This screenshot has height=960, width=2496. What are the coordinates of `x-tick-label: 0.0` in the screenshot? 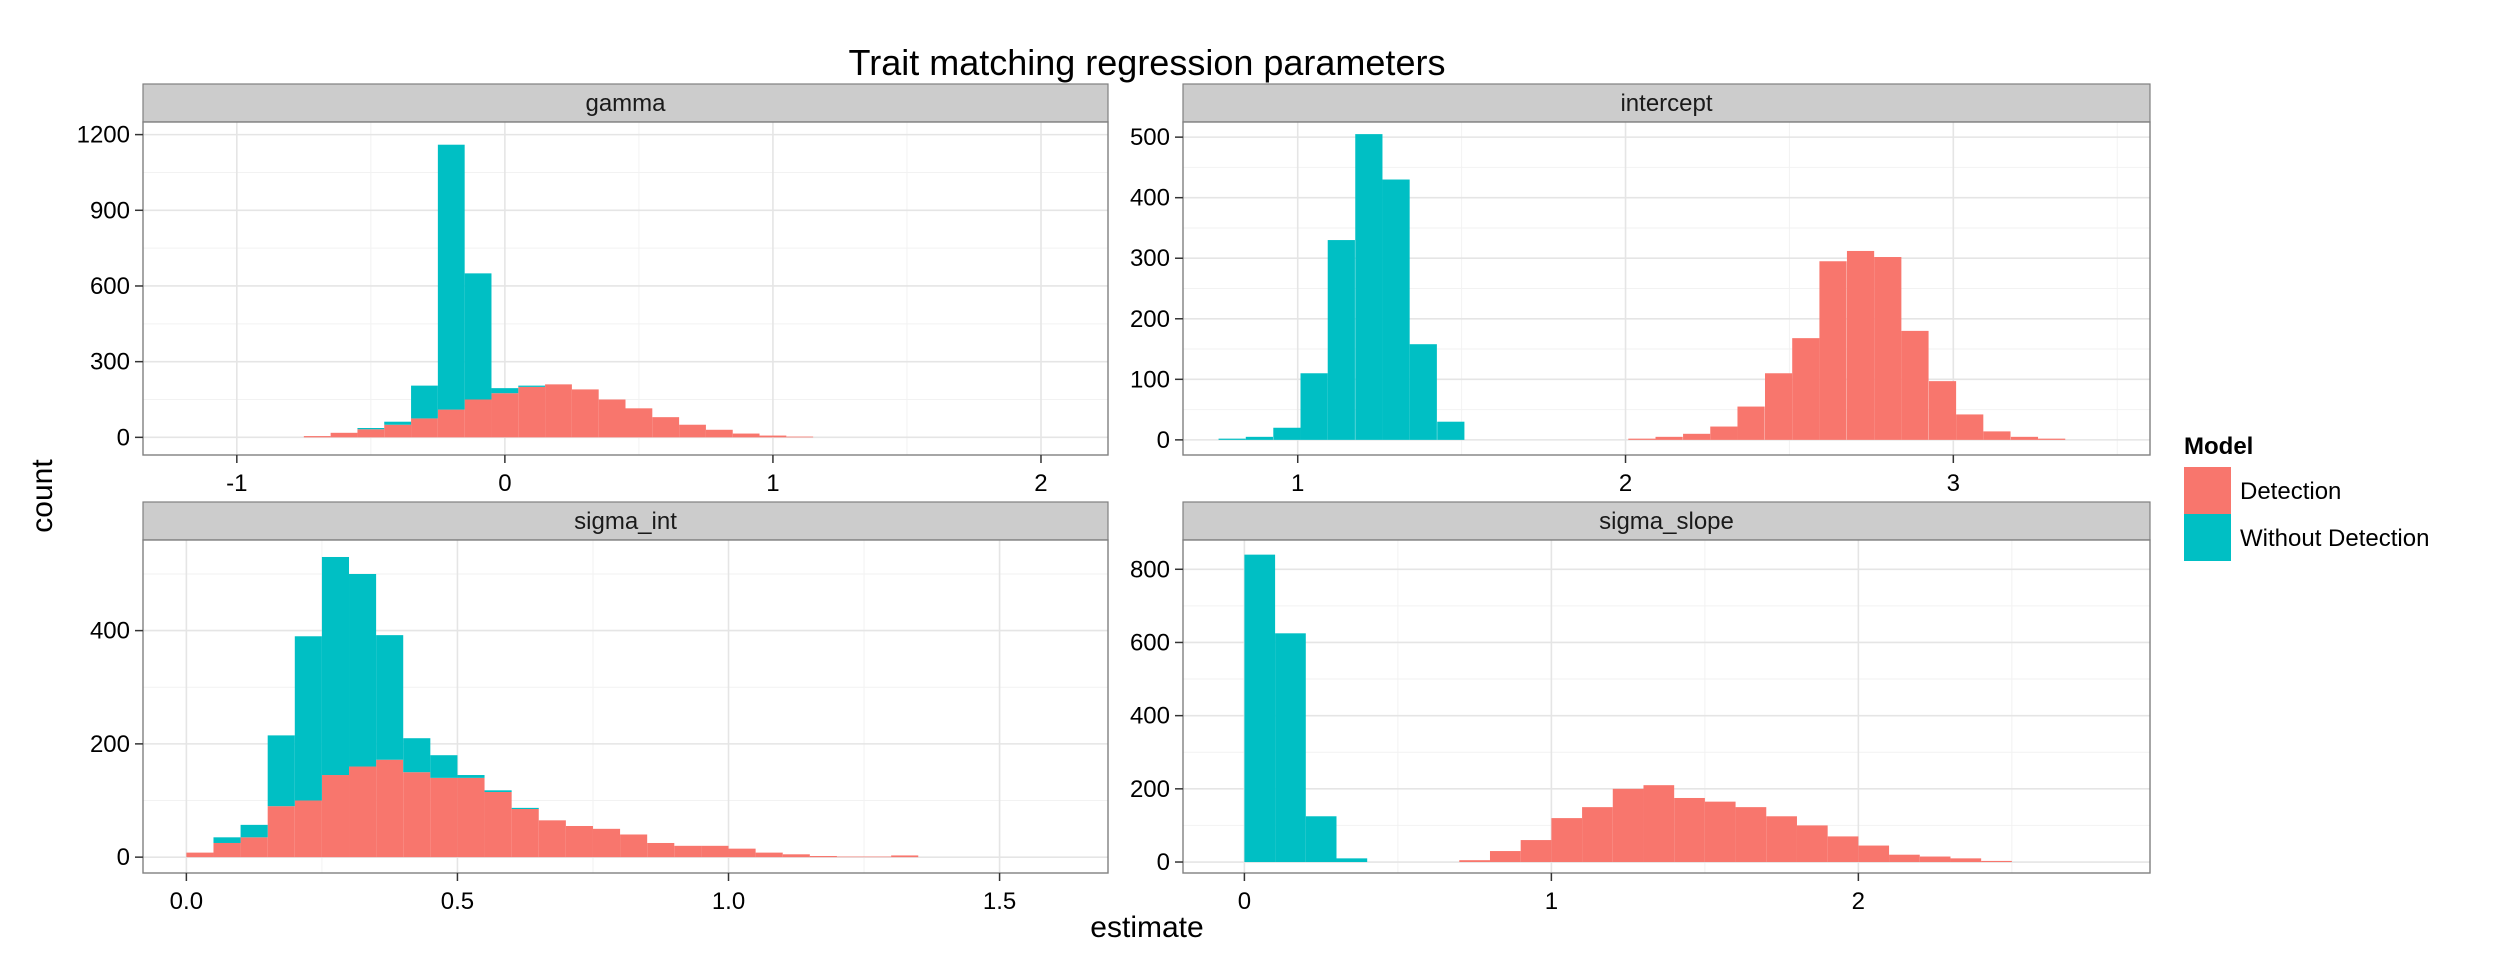 It's located at (186, 901).